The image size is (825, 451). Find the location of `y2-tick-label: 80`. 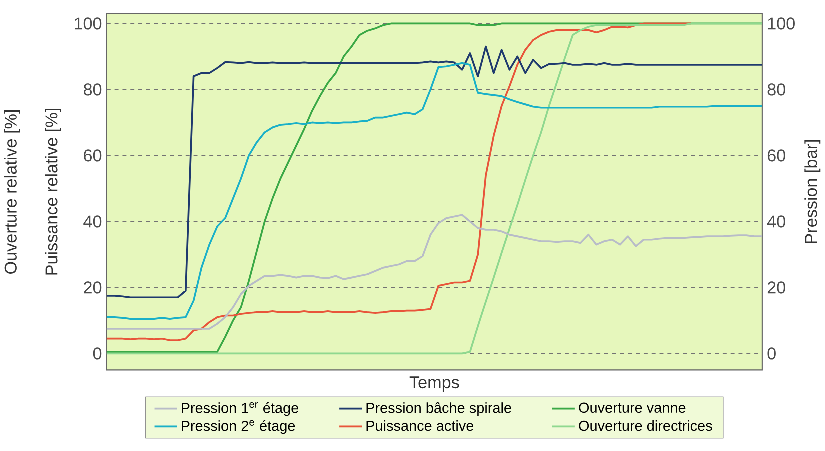

y2-tick-label: 80 is located at coordinates (777, 90).